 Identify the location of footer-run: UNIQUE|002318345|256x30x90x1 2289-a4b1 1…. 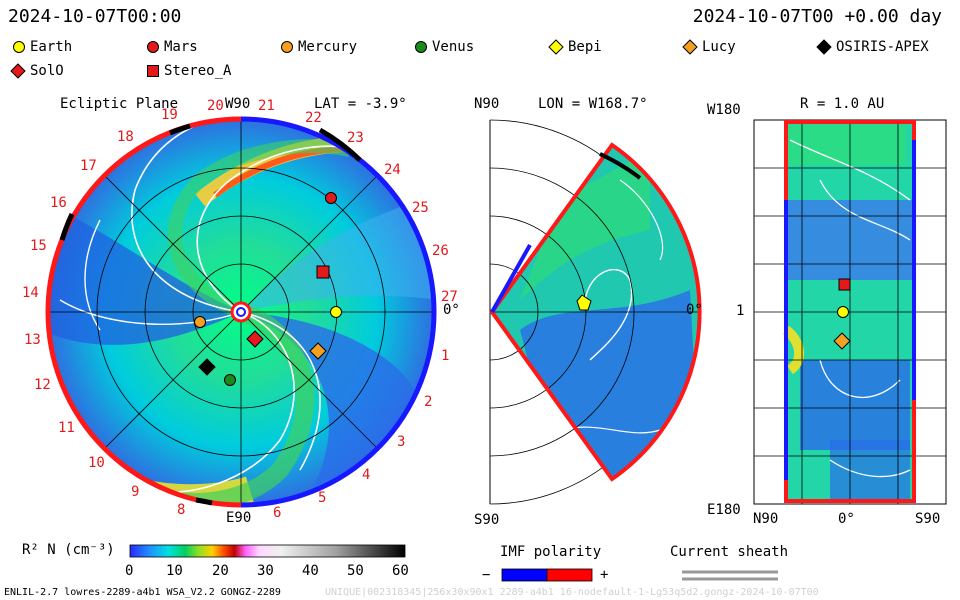
(572, 592).